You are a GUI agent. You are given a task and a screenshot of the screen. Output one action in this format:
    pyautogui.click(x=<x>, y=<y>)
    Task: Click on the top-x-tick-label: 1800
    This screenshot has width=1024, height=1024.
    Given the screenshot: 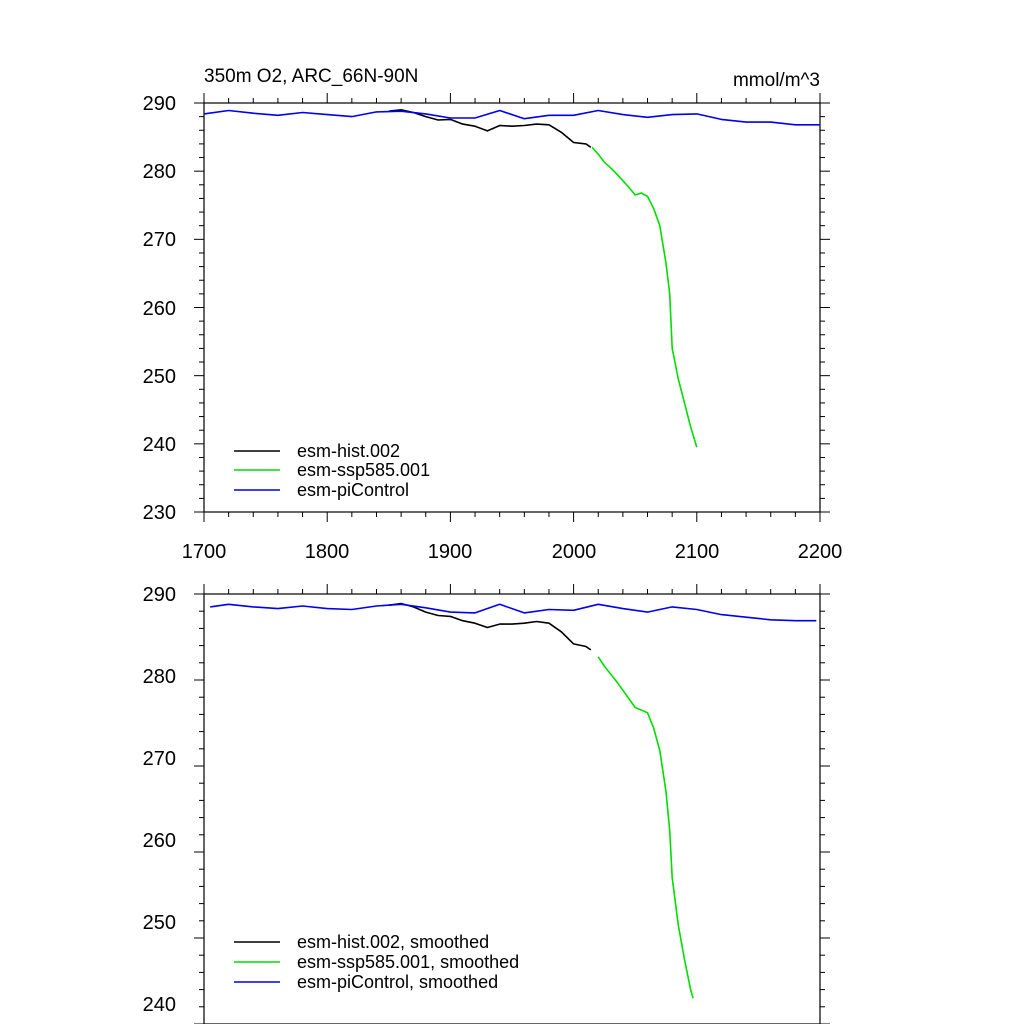 What is the action you would take?
    pyautogui.click(x=327, y=552)
    